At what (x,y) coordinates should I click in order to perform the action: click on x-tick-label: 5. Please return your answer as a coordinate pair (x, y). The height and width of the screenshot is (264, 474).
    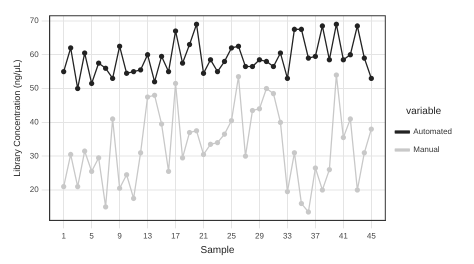
    Looking at the image, I should click on (91, 235).